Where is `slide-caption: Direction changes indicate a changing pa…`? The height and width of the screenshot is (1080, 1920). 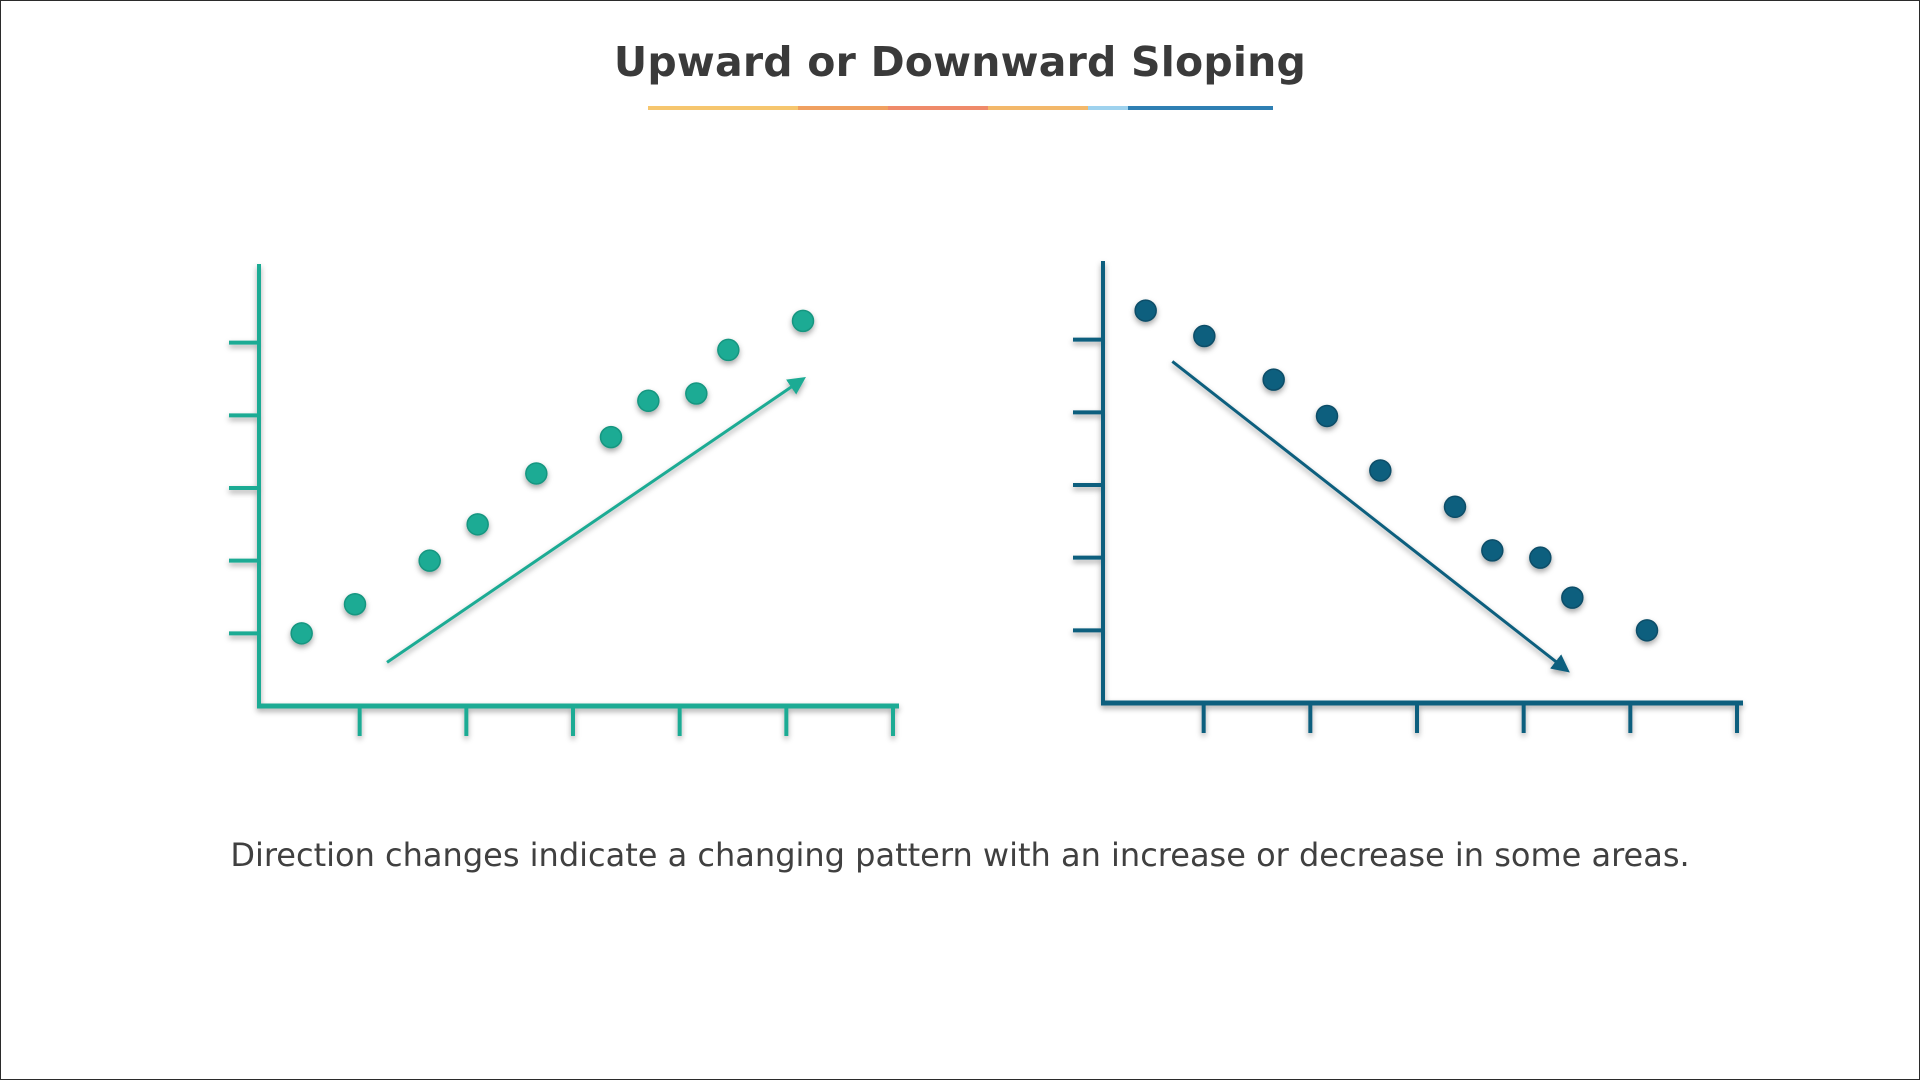
slide-caption: Direction changes indicate a changing pa… is located at coordinates (960, 855).